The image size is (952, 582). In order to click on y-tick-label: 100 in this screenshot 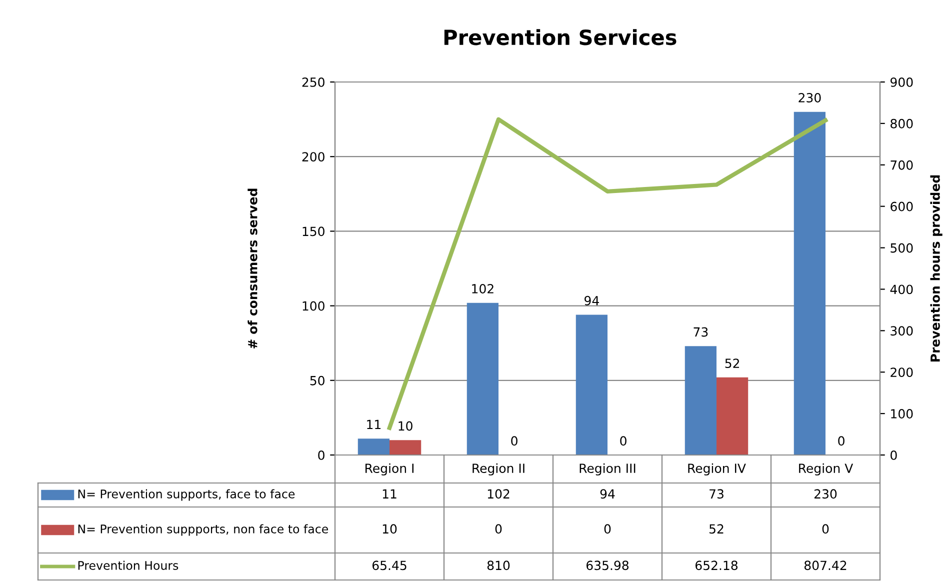, I will do `click(313, 306)`.